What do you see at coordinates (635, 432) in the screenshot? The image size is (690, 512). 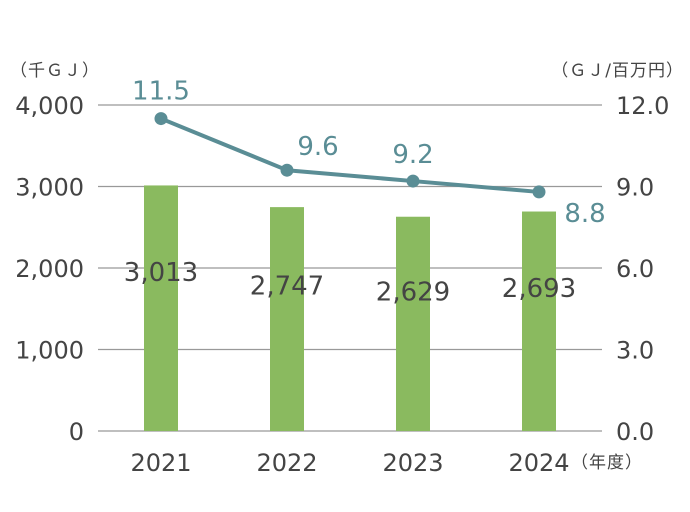 I see `right-tick-label: 0.0` at bounding box center [635, 432].